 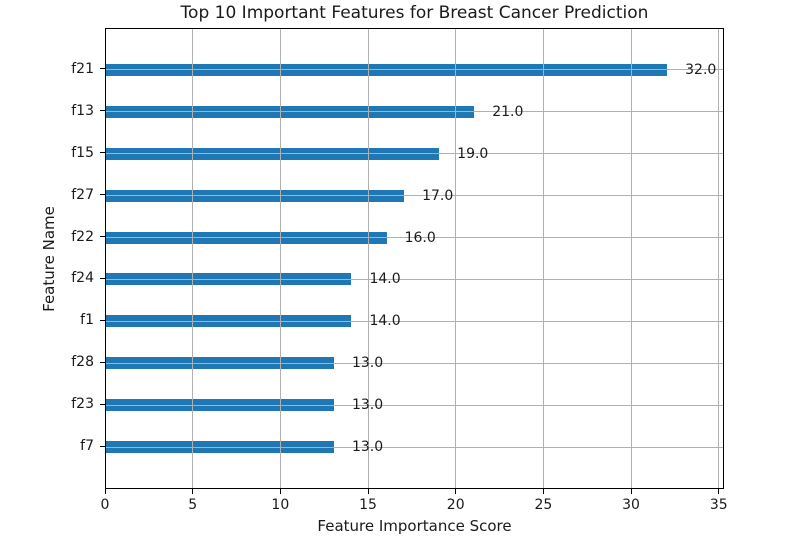 What do you see at coordinates (105, 505) in the screenshot?
I see `x-tick-label: 0` at bounding box center [105, 505].